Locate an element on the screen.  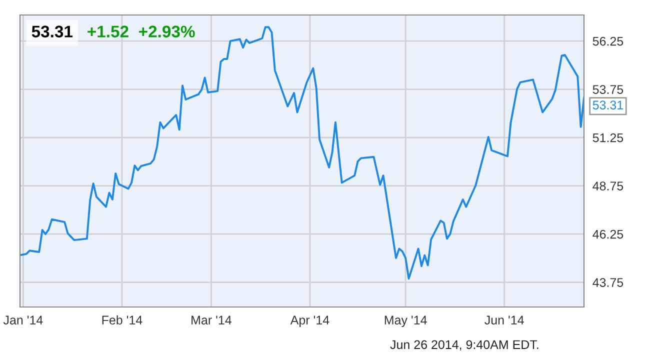
annotation: 53.31 is located at coordinates (608, 105).